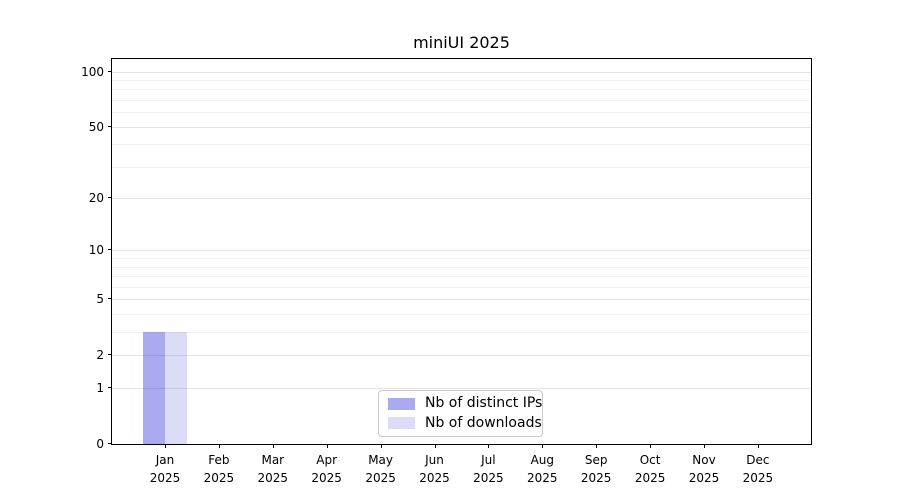 The height and width of the screenshot is (500, 900). What do you see at coordinates (273, 469) in the screenshot?
I see `x-tick-label: Mar 2025` at bounding box center [273, 469].